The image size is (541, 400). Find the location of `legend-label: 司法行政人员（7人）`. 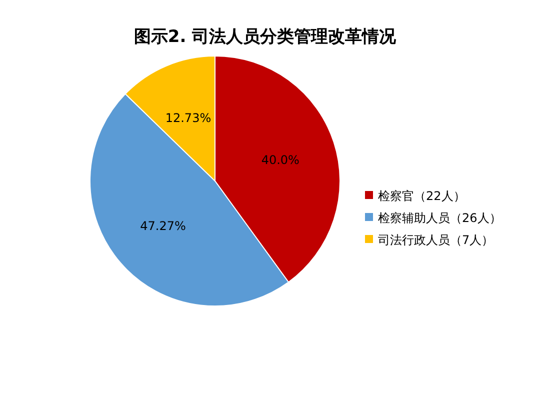

legend-label: 司法行政人员（7人） is located at coordinates (436, 240).